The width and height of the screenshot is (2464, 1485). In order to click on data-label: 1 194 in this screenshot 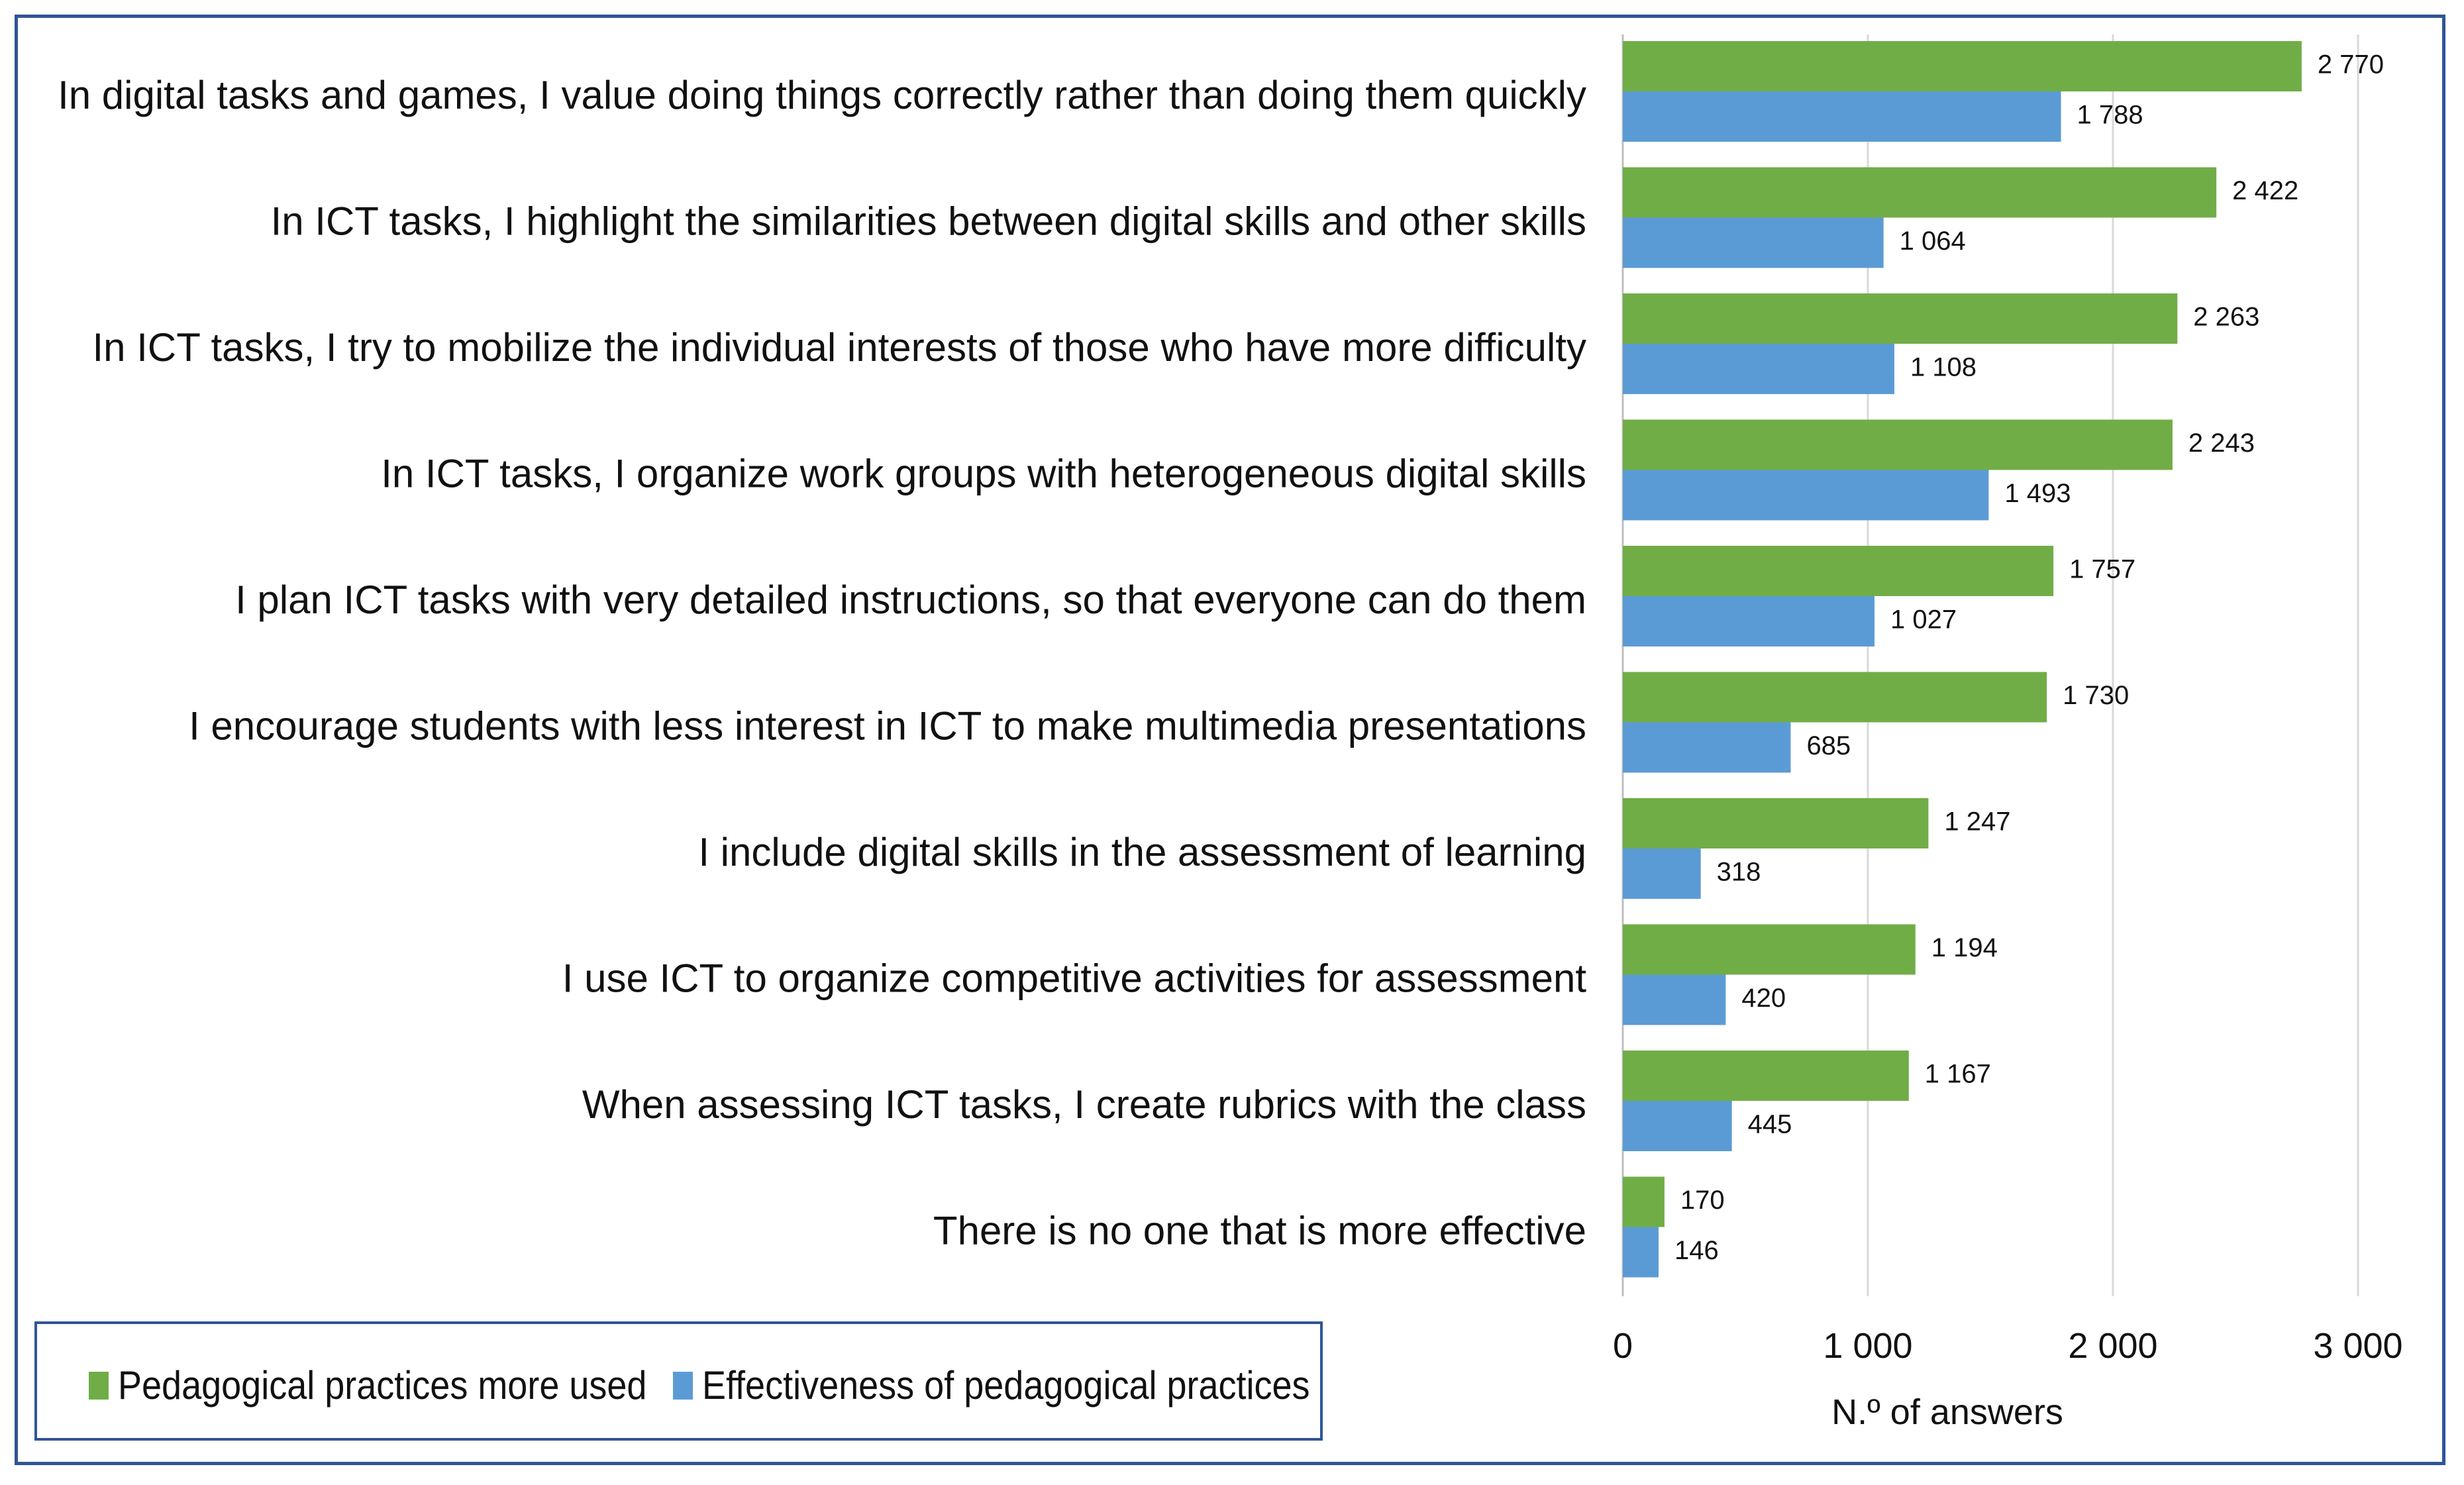, I will do `click(1964, 948)`.